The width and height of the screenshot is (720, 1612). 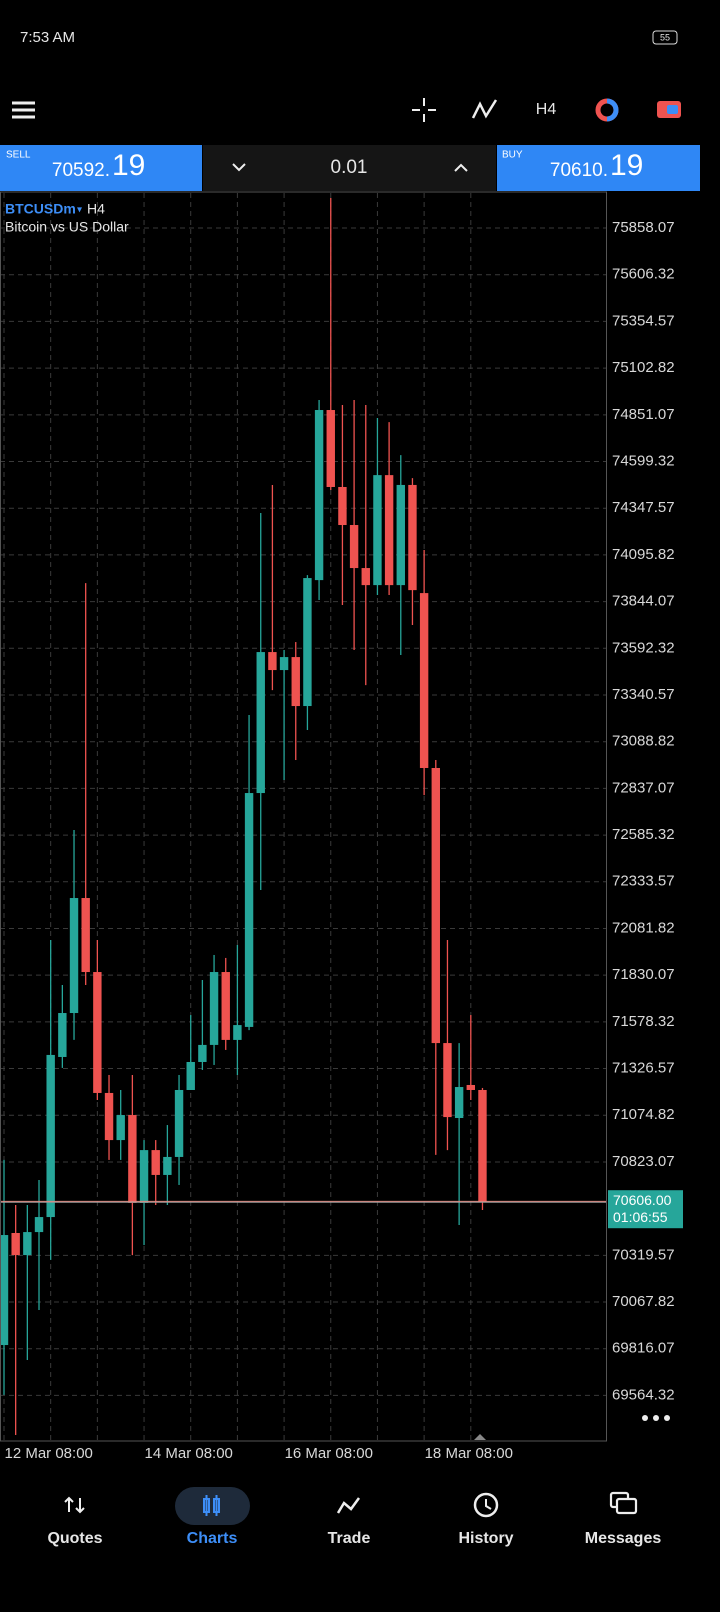 I want to click on clock: 7:53 AM, so click(x=47, y=37).